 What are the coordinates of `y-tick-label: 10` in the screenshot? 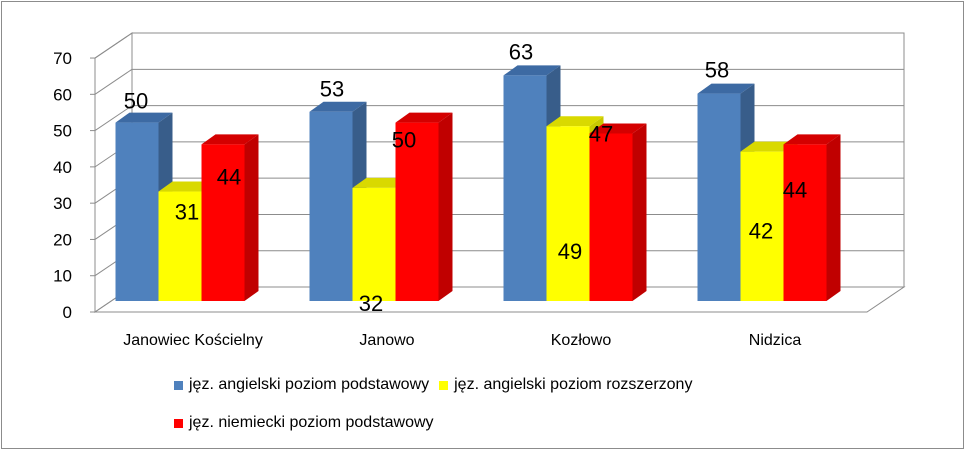 It's located at (62, 276).